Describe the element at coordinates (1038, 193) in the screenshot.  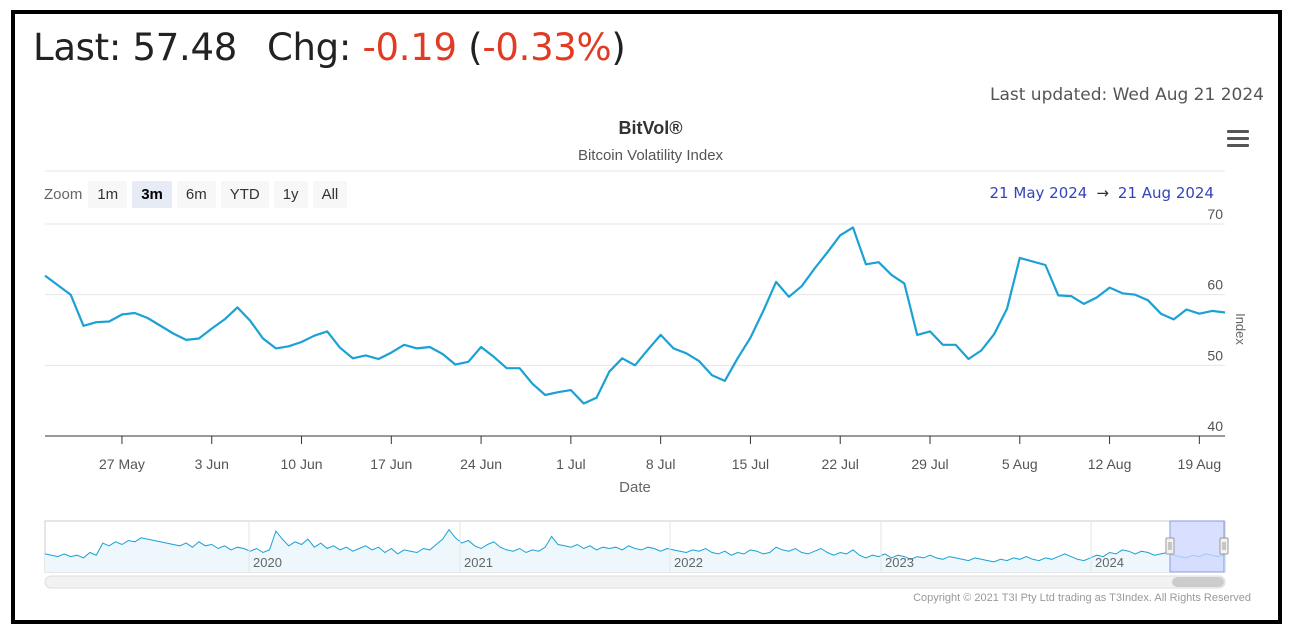
I see `range-from-input: 21 May 2024` at that location.